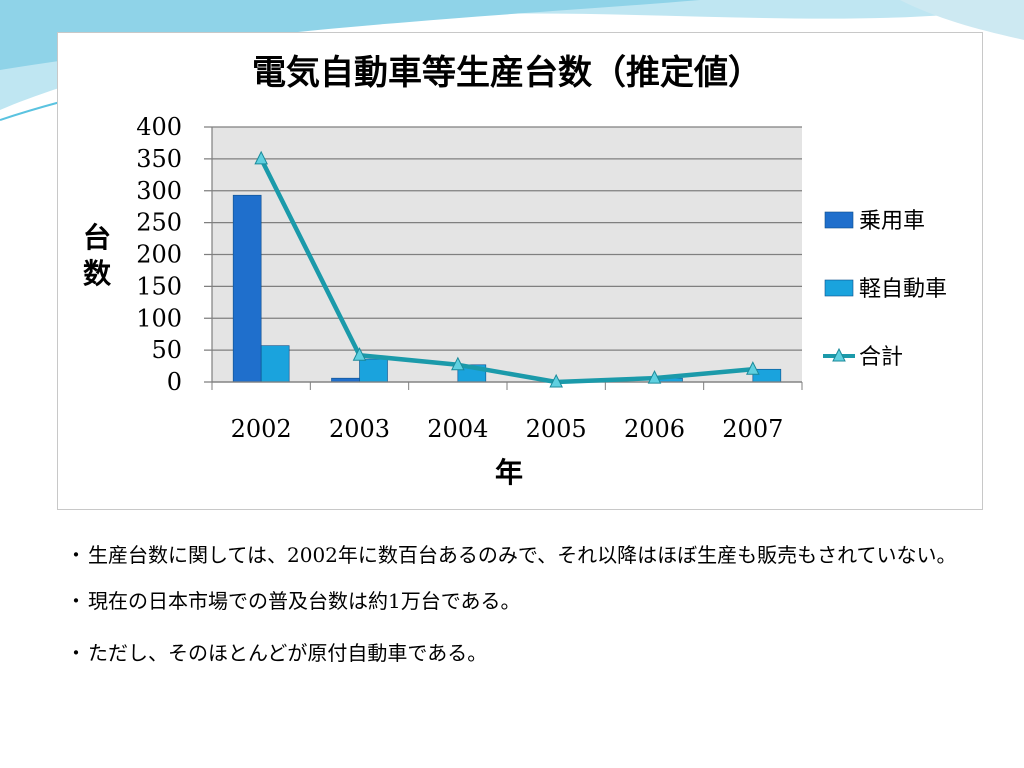 The height and width of the screenshot is (768, 1024). I want to click on legend-label: 軽自動車, so click(903, 289).